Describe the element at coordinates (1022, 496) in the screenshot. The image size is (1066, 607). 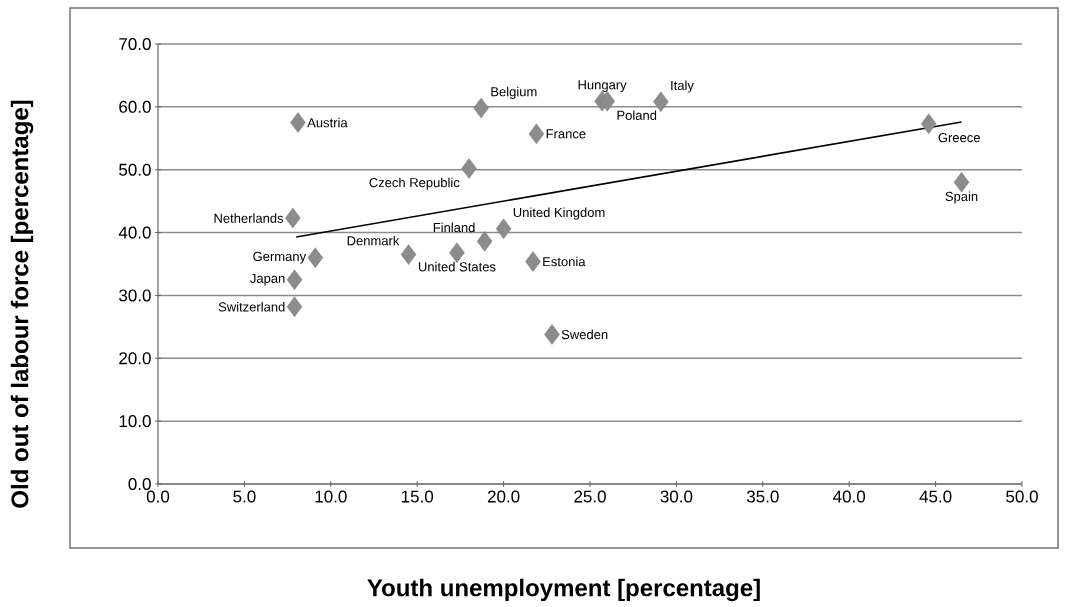
I see `x-tick-label: 50.0` at that location.